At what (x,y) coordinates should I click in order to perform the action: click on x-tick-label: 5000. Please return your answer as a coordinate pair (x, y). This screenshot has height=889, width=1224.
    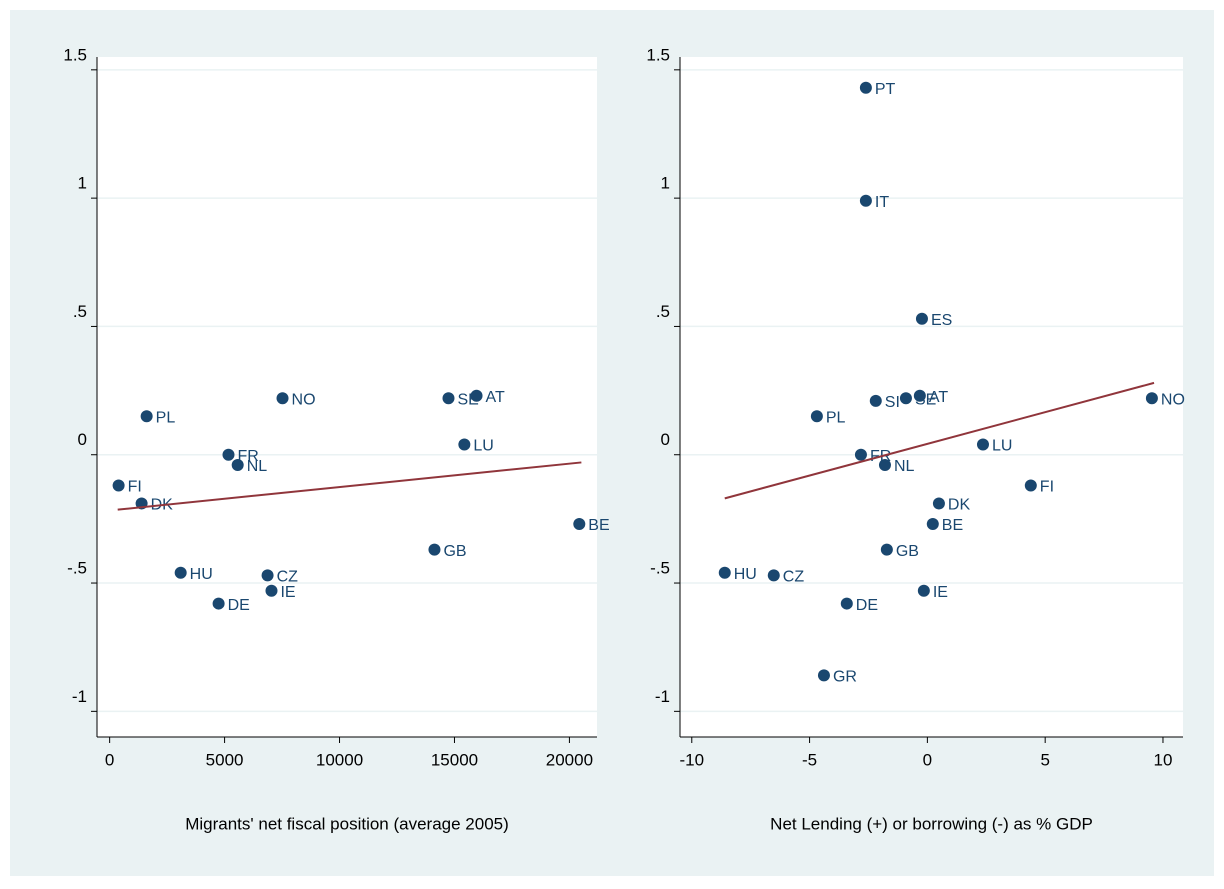
    Looking at the image, I should click on (225, 759).